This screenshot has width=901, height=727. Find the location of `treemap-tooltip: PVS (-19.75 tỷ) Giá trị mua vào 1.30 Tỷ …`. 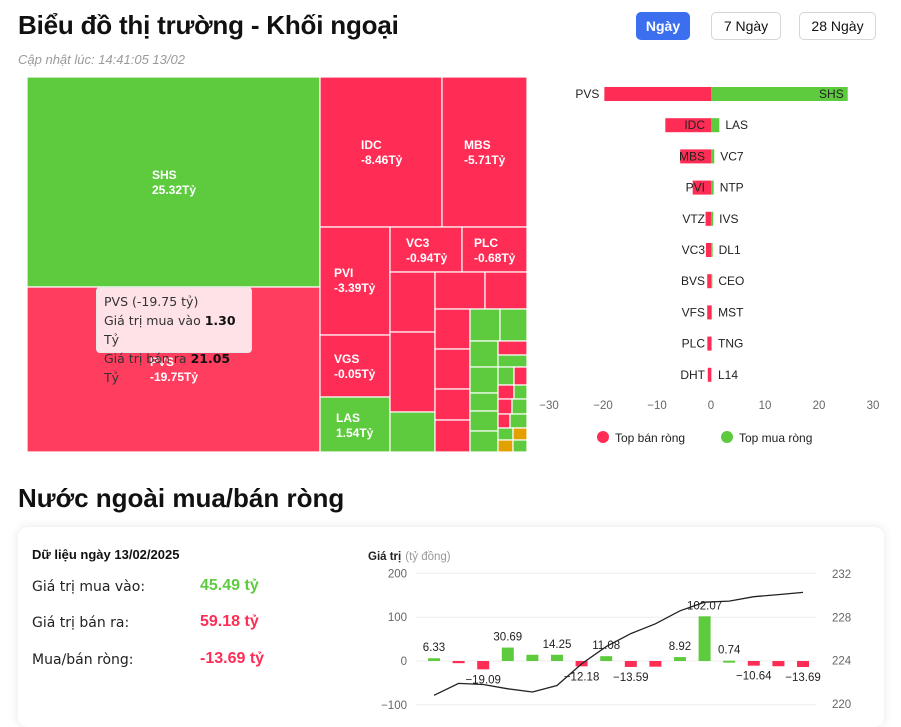

treemap-tooltip: PVS (-19.75 tỷ) Giá trị mua vào 1.30 Tỷ … is located at coordinates (174, 336).